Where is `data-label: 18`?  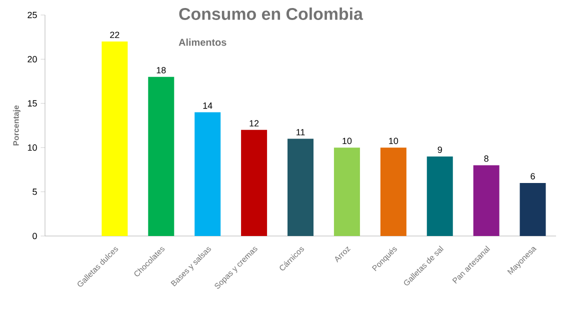
data-label: 18 is located at coordinates (161, 70).